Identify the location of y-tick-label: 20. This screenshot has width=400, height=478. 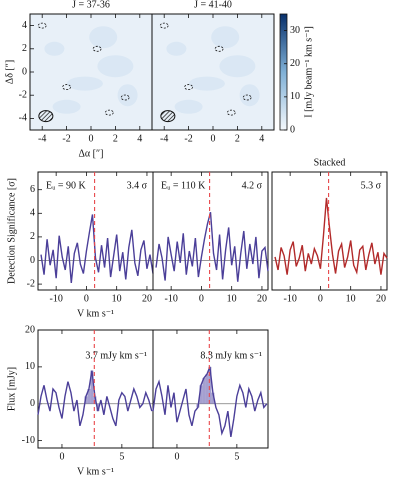
(30, 329).